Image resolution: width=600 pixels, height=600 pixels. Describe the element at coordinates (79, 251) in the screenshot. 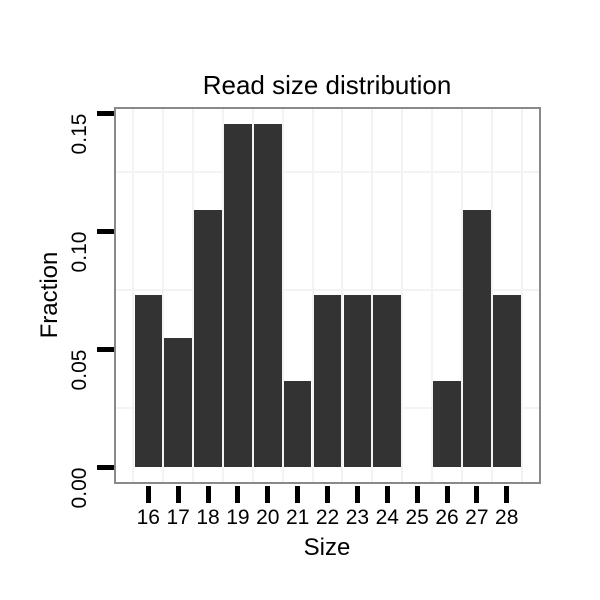

I see `y-tick-label: 0.10` at that location.